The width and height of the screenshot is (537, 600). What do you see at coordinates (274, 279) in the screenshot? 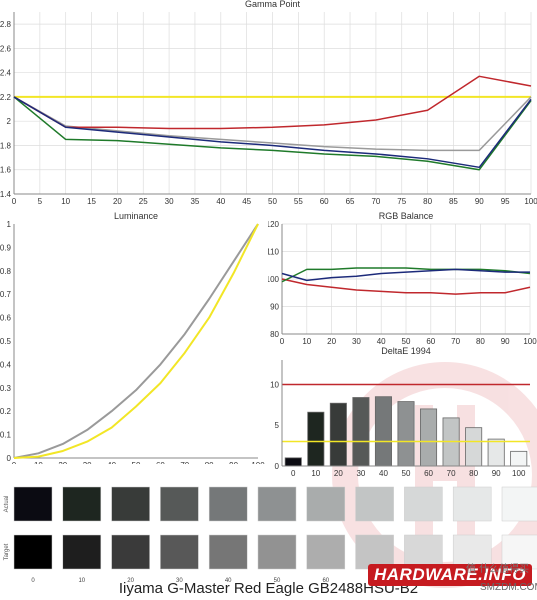
I see `rgb-ytick-2: 100` at bounding box center [274, 279].